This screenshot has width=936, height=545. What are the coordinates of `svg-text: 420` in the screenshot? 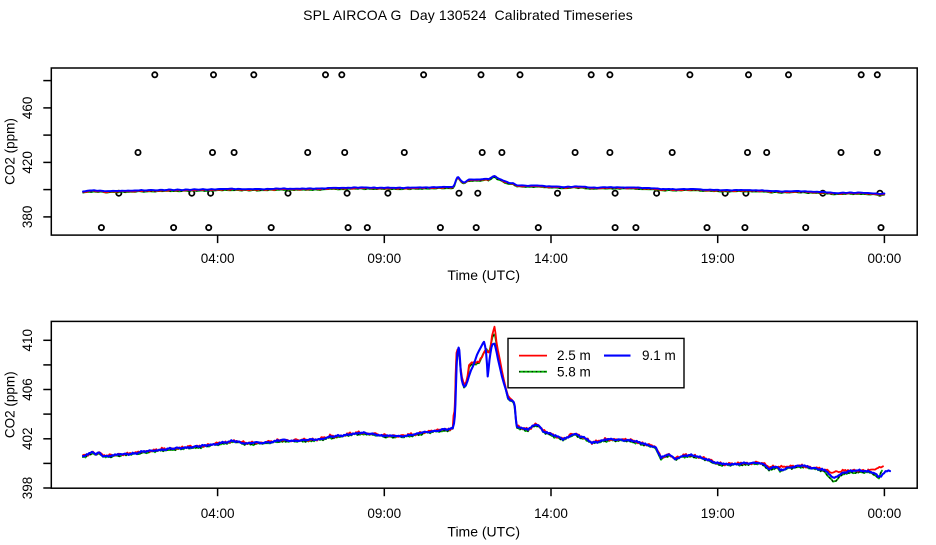 It's located at (27, 162).